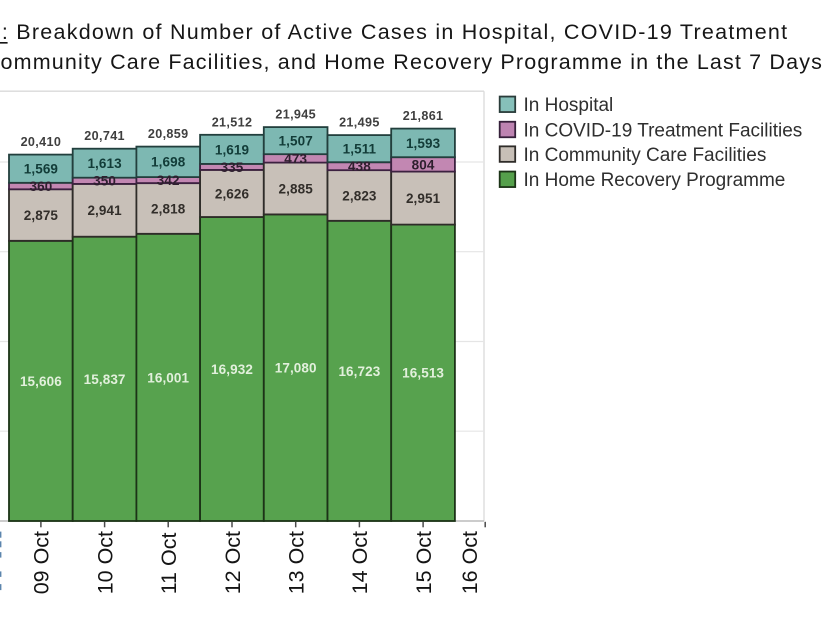  Describe the element at coordinates (232, 167) in the screenshot. I see `svg-text: 335` at that location.